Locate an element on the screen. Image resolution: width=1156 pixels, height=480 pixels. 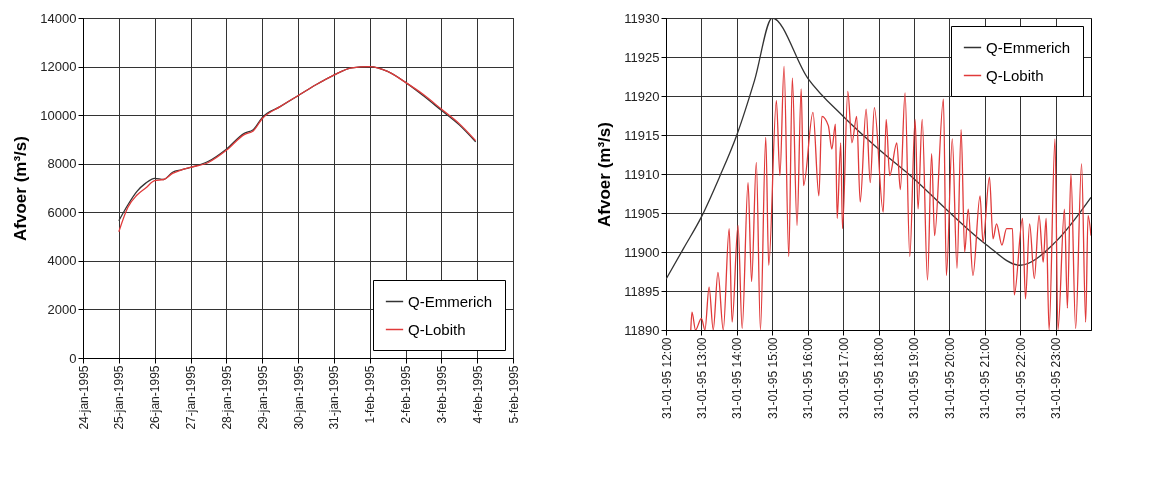
x-tick-label: 27-jan-1995 is located at coordinates (191, 397).